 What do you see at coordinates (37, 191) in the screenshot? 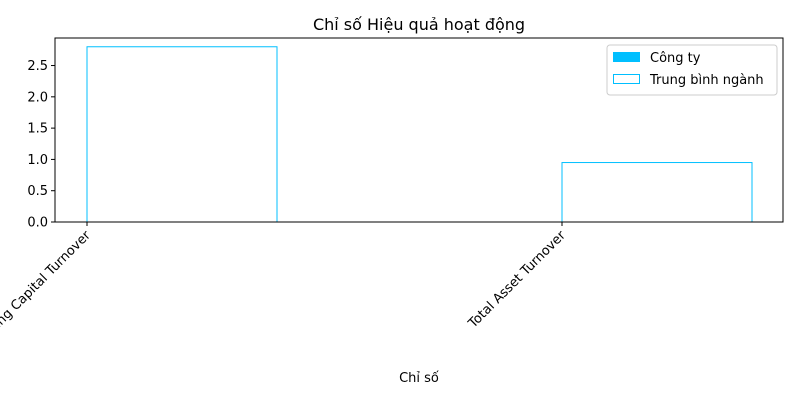
I see `y-tick-label: 0.5` at bounding box center [37, 191].